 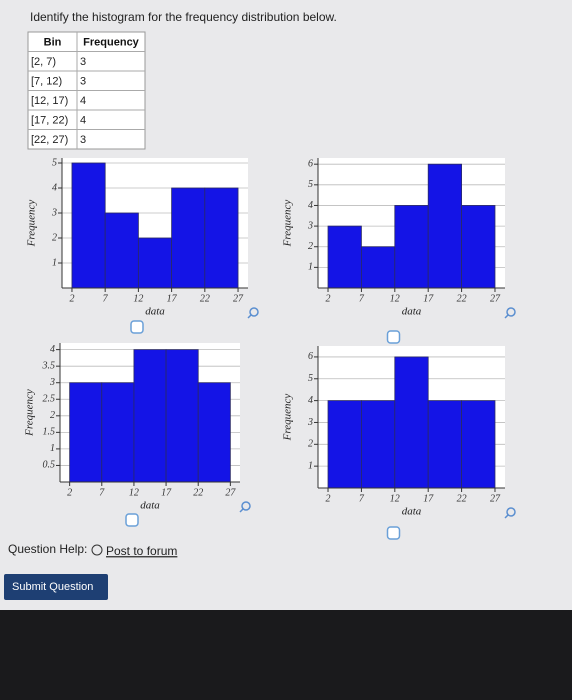 What do you see at coordinates (53, 43) in the screenshot?
I see `table-header: Bin` at bounding box center [53, 43].